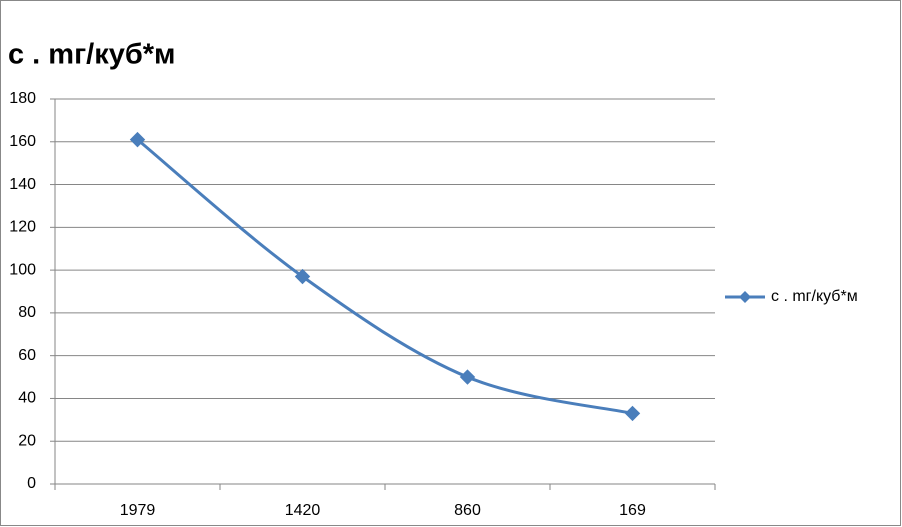 The height and width of the screenshot is (527, 902). I want to click on y-tick-label: 80, so click(27, 312).